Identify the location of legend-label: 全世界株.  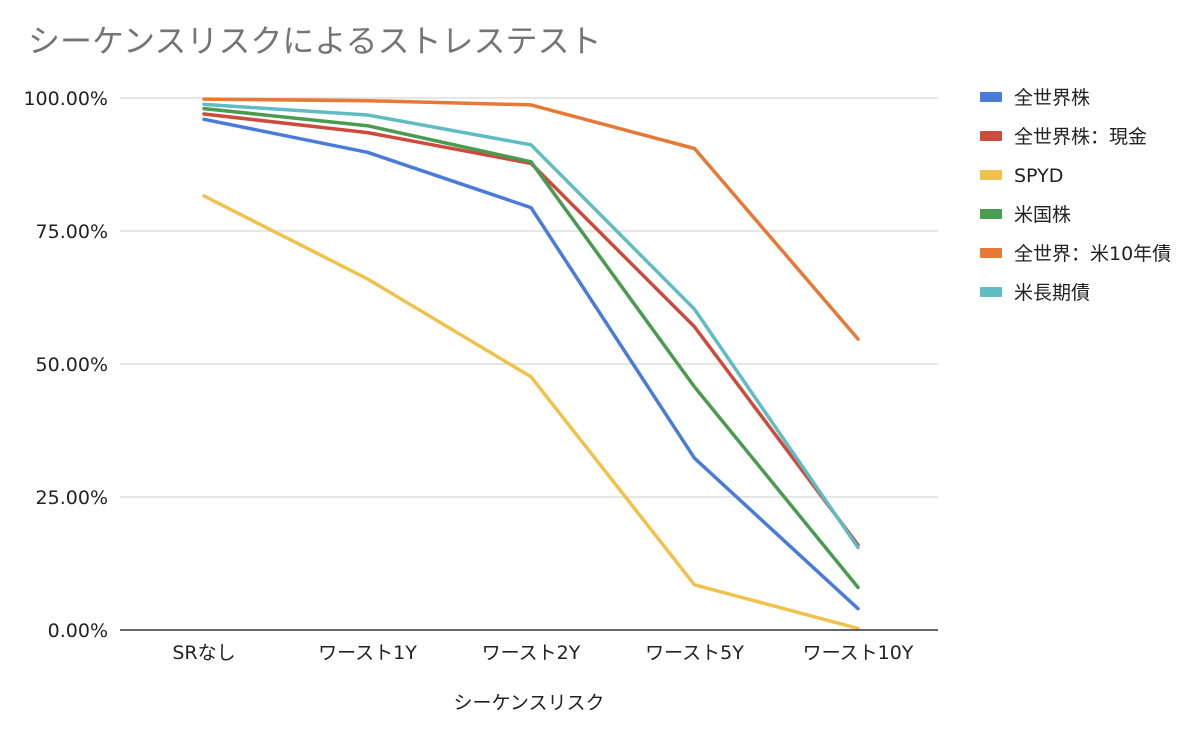
(1052, 98).